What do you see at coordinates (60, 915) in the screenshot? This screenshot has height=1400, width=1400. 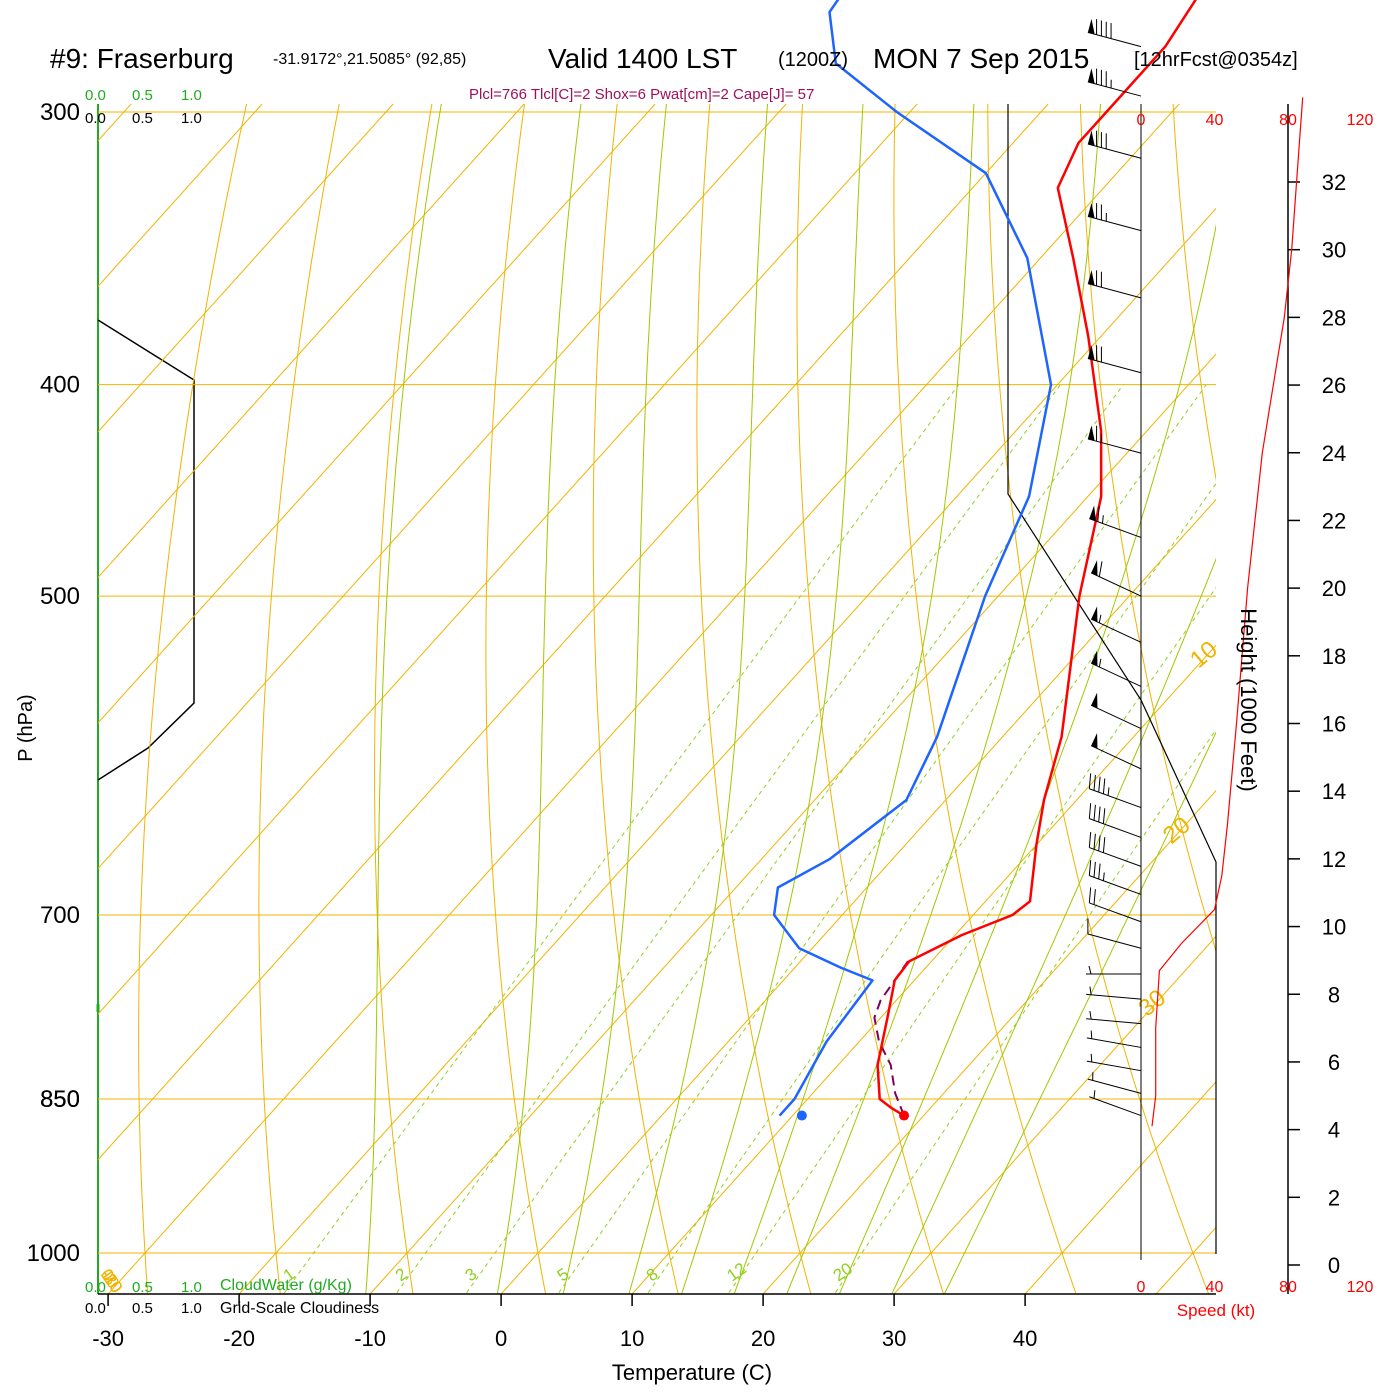 I see `pressure-label: 700` at bounding box center [60, 915].